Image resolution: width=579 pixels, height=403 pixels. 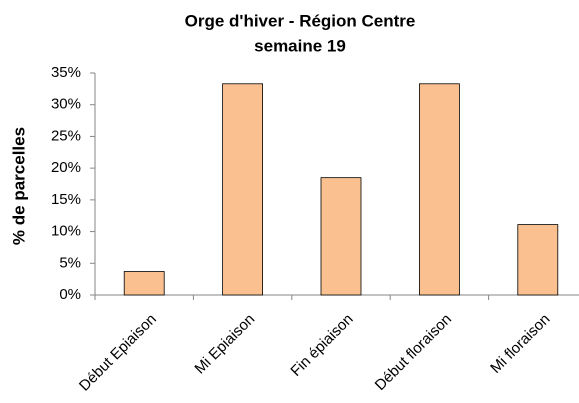 I want to click on x-tick-label: Mi floraison, so click(x=520, y=344).